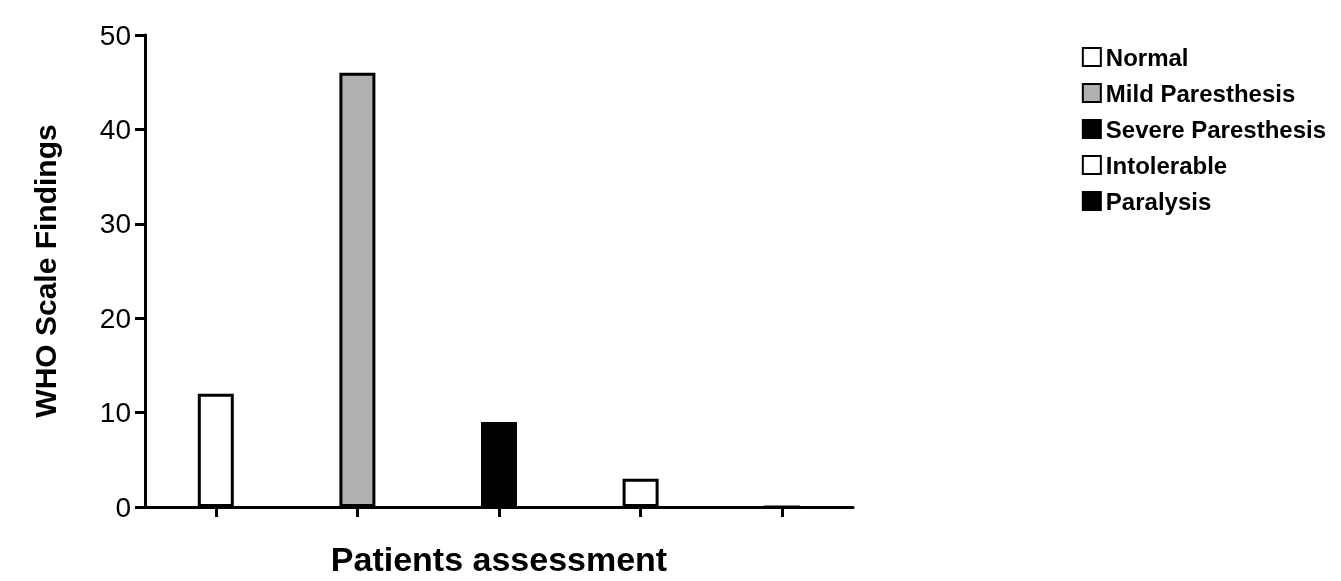 The width and height of the screenshot is (1341, 581). What do you see at coordinates (1147, 57) in the screenshot?
I see `legend-label: Normal` at bounding box center [1147, 57].